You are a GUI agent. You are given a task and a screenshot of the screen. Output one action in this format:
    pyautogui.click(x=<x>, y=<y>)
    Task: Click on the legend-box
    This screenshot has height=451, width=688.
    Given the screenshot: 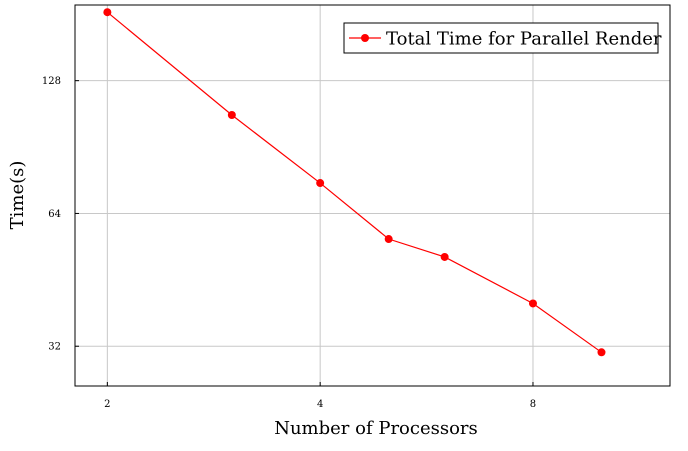 What is the action you would take?
    pyautogui.click(x=501, y=38)
    